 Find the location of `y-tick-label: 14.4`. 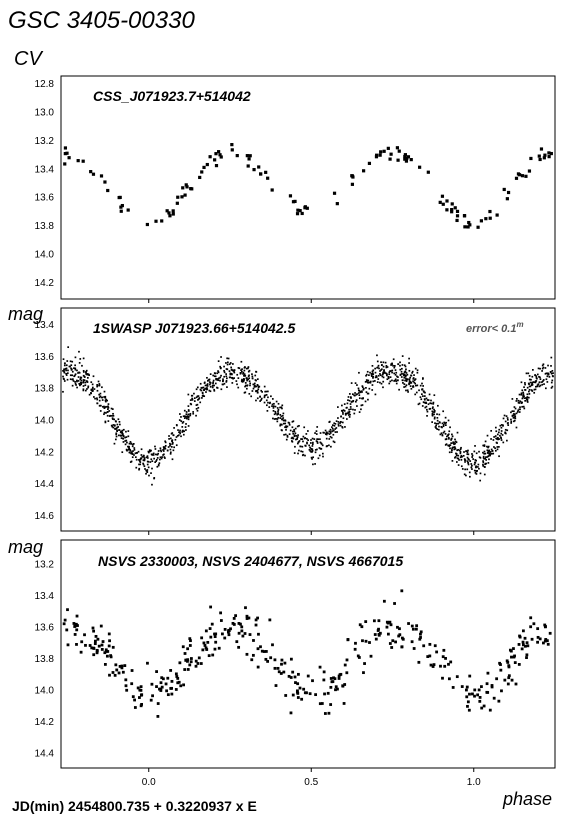

y-tick-label: 14.4 is located at coordinates (45, 484).